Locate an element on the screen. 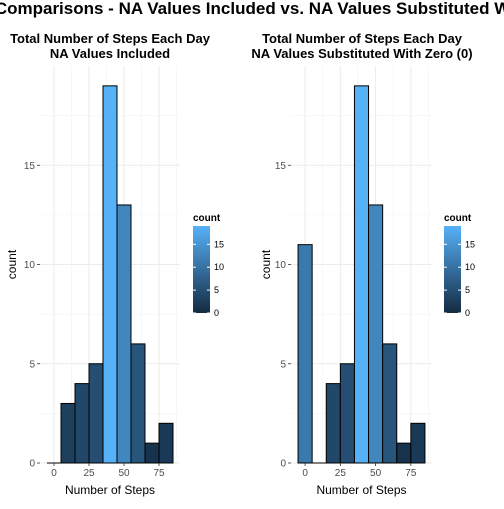 The image size is (504, 509). chart-subtitle: NA Values Included is located at coordinates (110, 53).